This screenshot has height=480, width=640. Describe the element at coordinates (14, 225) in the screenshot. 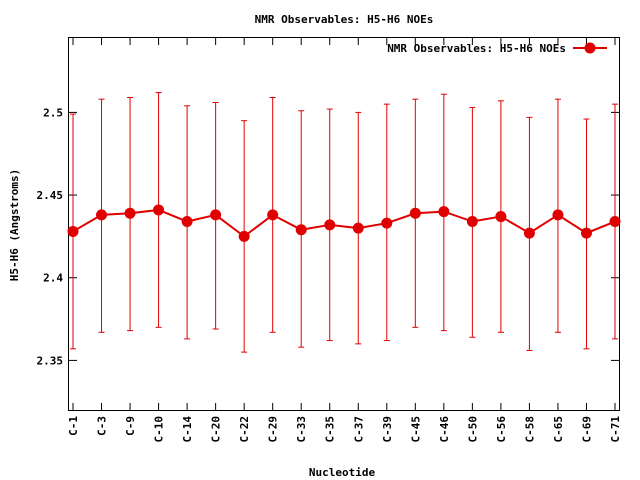

I see `y-axis-label: H5-H6 (Angstroms)` at that location.